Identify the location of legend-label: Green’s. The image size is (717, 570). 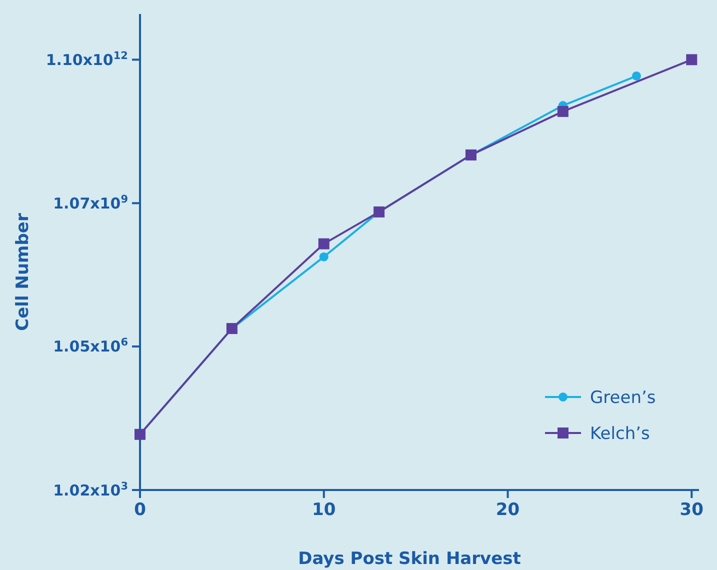
(623, 398).